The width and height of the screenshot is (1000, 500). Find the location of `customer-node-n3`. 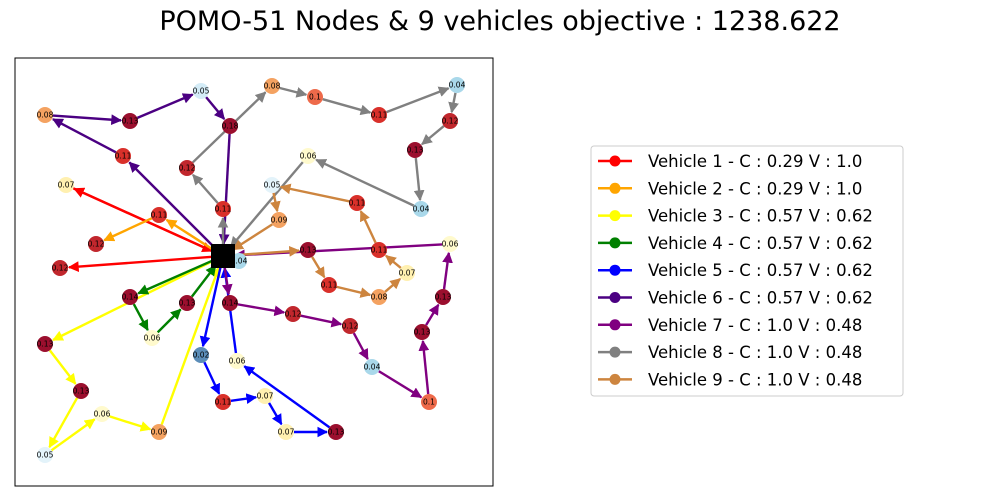

customer-node-n3 is located at coordinates (201, 91).